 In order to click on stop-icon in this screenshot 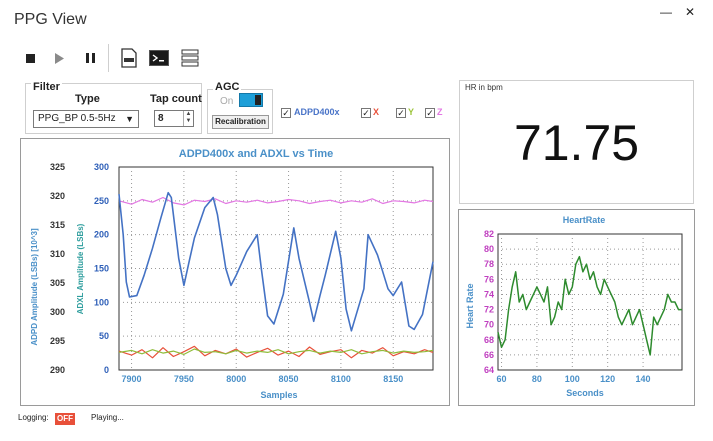, I will do `click(30, 58)`.